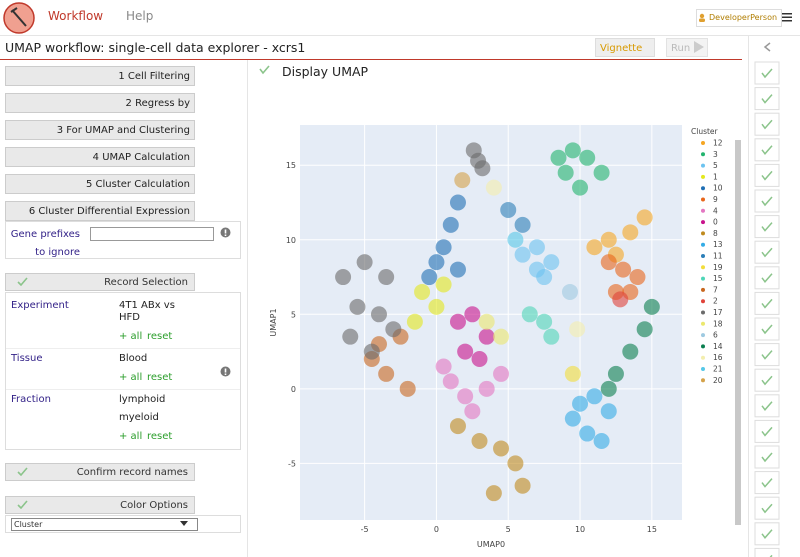 Image resolution: width=800 pixels, height=557 pixels. What do you see at coordinates (100, 505) in the screenshot?
I see `color-options-header: Color Options` at bounding box center [100, 505].